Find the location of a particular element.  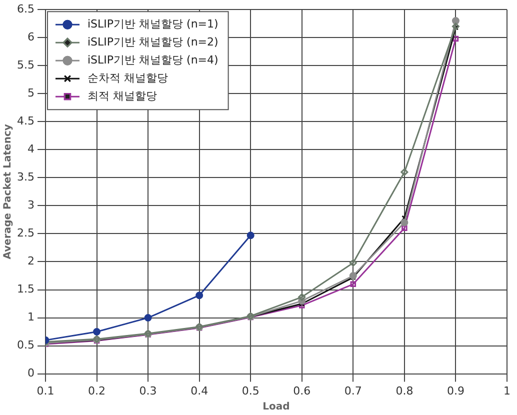

legend-label: iSLIP기반 채널할당 (n=2) is located at coordinates (152, 41).